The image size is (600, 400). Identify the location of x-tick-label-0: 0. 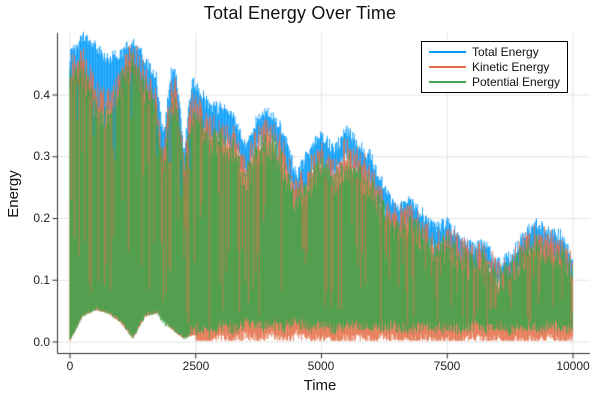
(70, 366).